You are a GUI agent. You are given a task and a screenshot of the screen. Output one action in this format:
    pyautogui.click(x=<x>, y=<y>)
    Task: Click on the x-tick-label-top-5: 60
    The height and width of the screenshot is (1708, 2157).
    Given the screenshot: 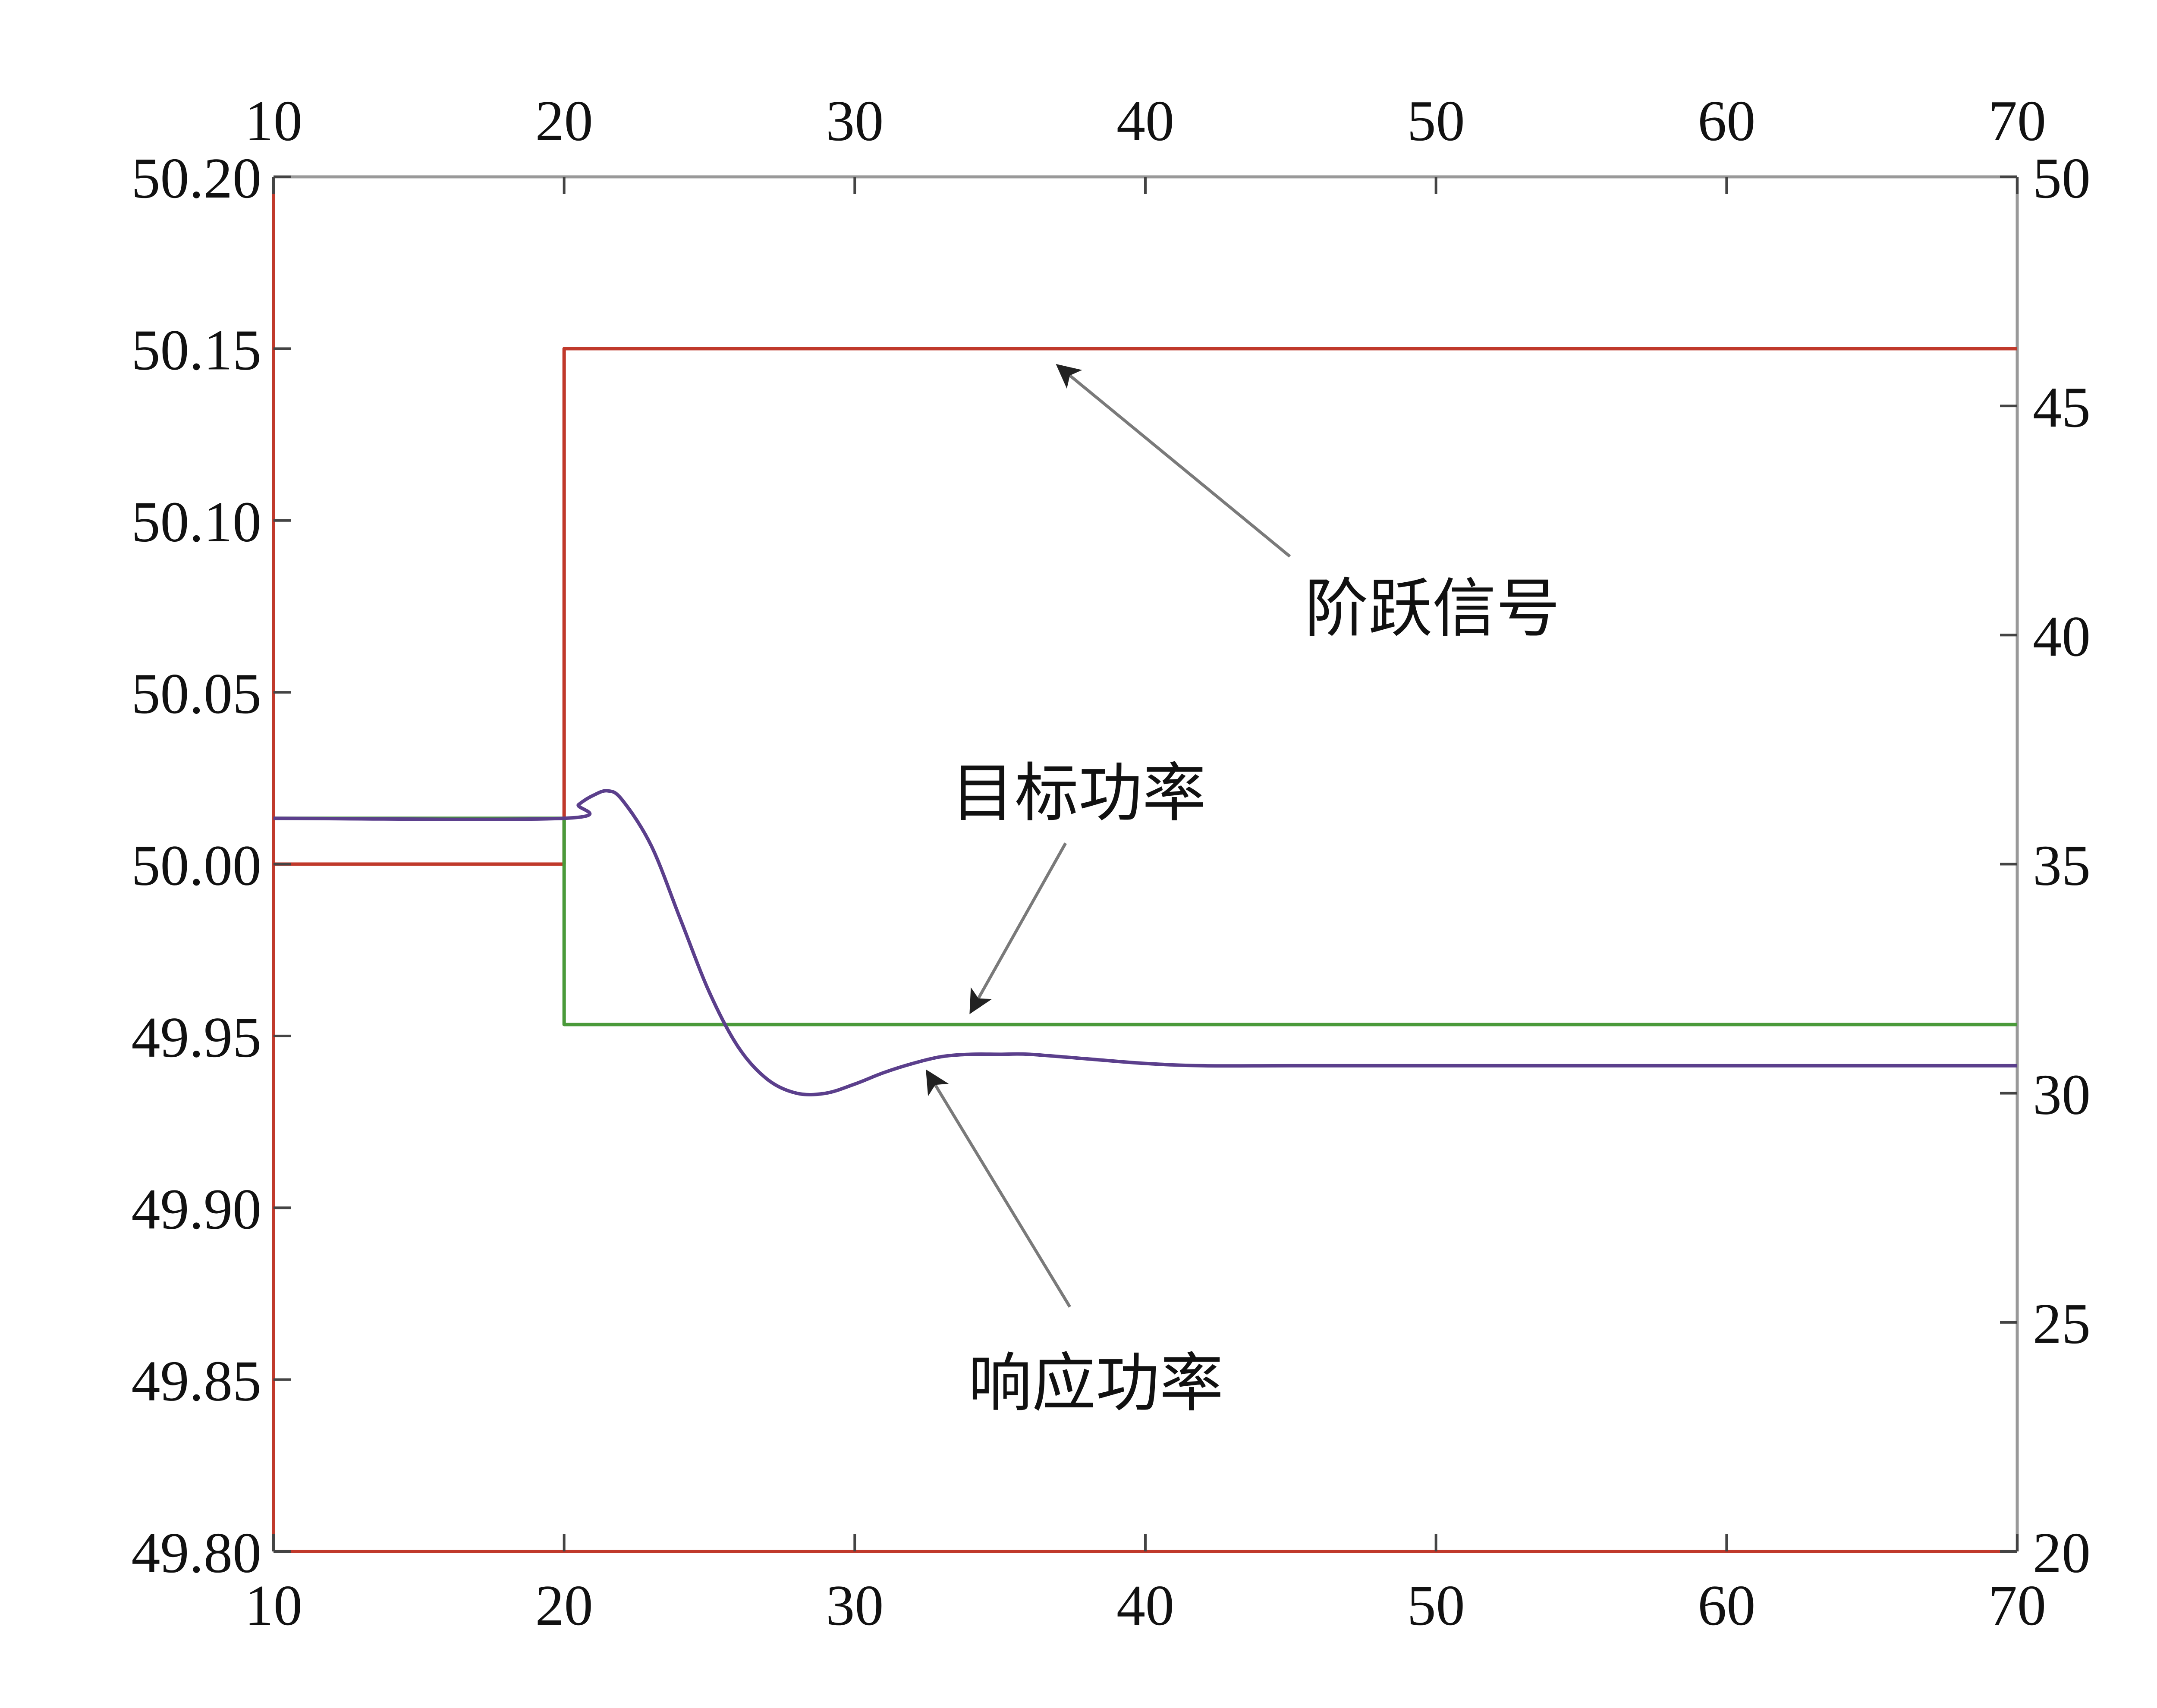 What is the action you would take?
    pyautogui.click(x=1726, y=121)
    